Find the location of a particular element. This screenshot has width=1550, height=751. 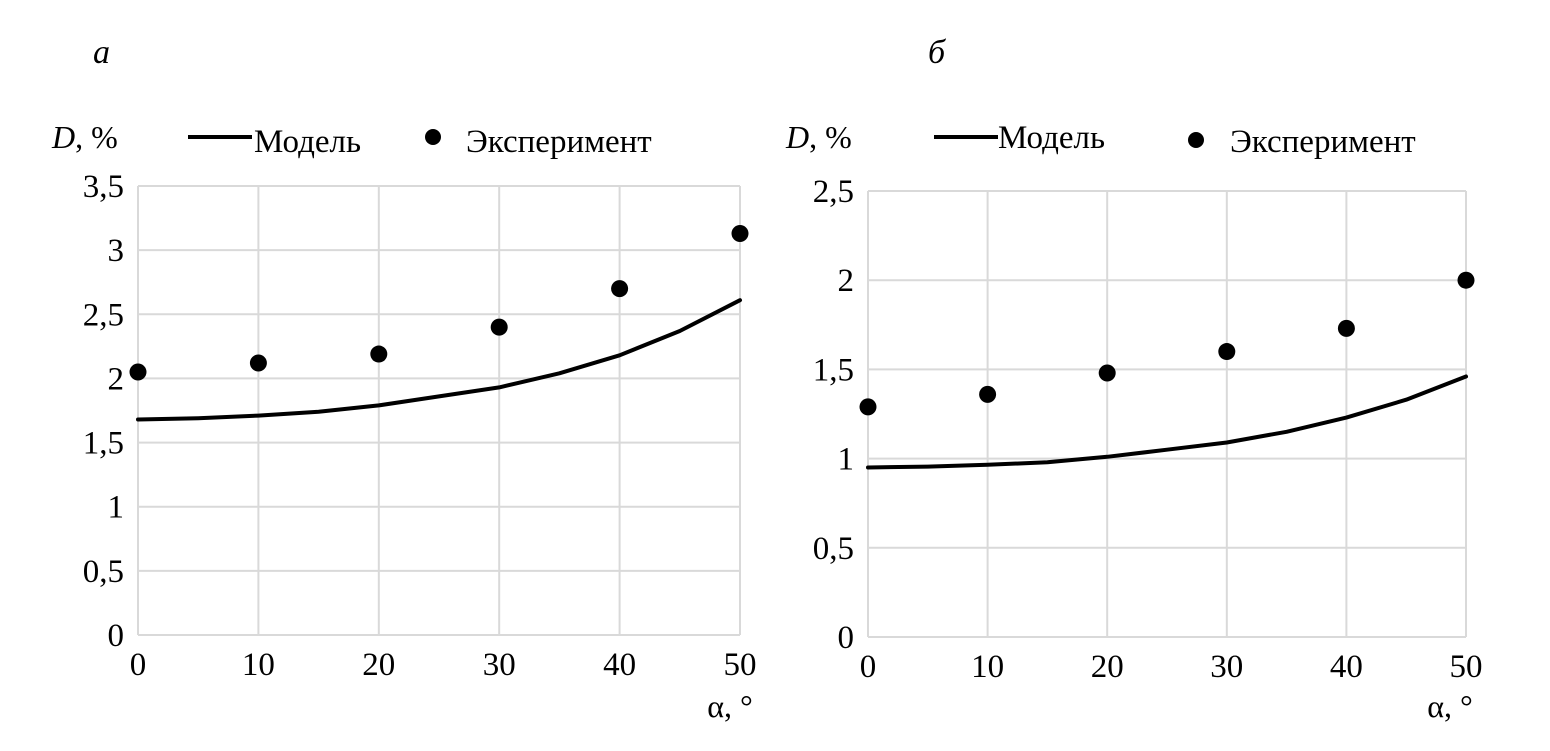

panel-label: а is located at coordinates (101, 52).